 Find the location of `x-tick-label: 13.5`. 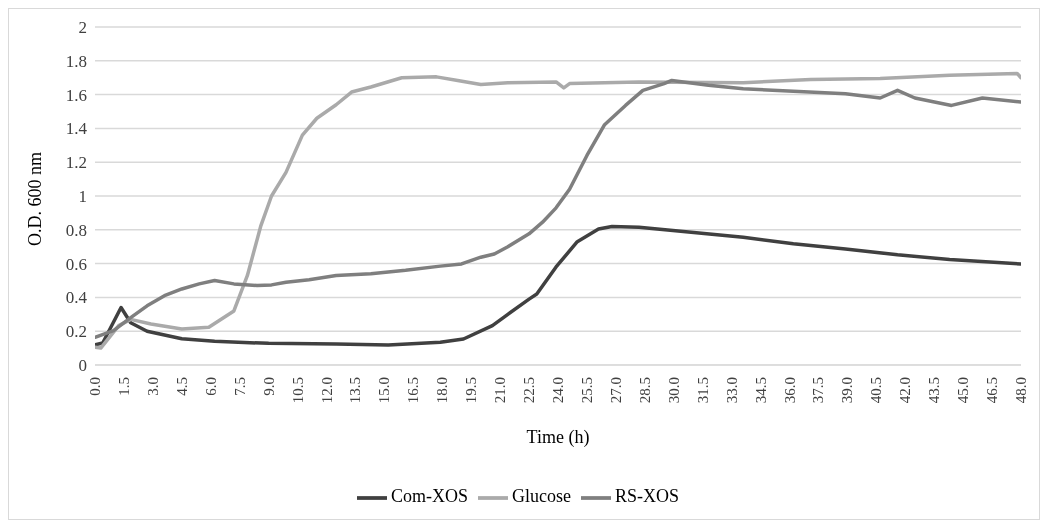

x-tick-label: 13.5 is located at coordinates (355, 390).